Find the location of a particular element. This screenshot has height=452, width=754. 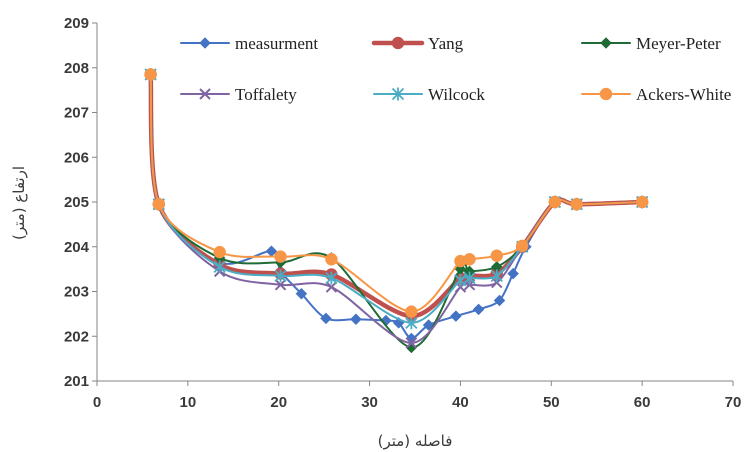

y-tick-label: 208 is located at coordinates (76, 68).